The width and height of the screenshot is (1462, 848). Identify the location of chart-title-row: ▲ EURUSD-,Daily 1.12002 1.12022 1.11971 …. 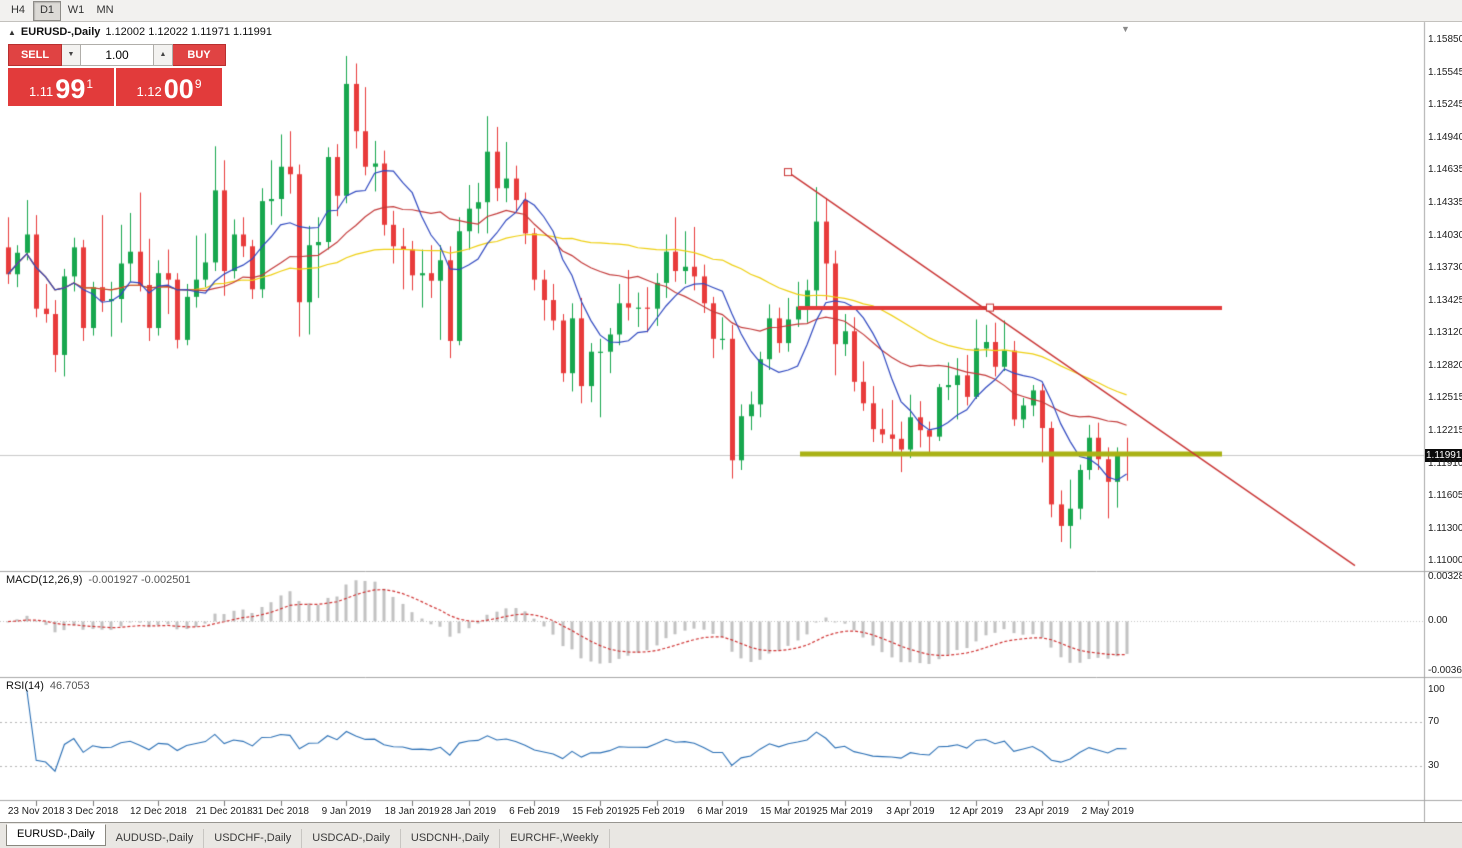
(140, 32).